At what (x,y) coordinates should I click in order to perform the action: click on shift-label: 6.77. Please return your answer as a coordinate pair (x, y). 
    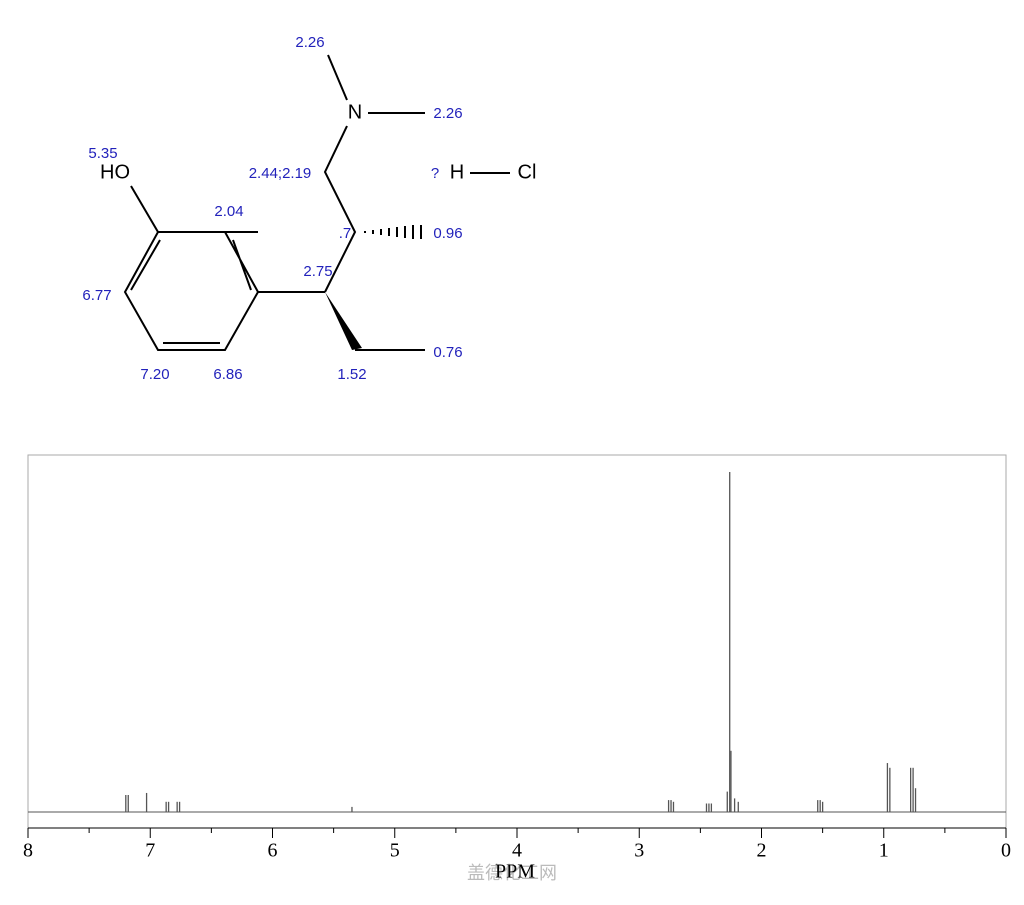
    Looking at the image, I should click on (96, 295).